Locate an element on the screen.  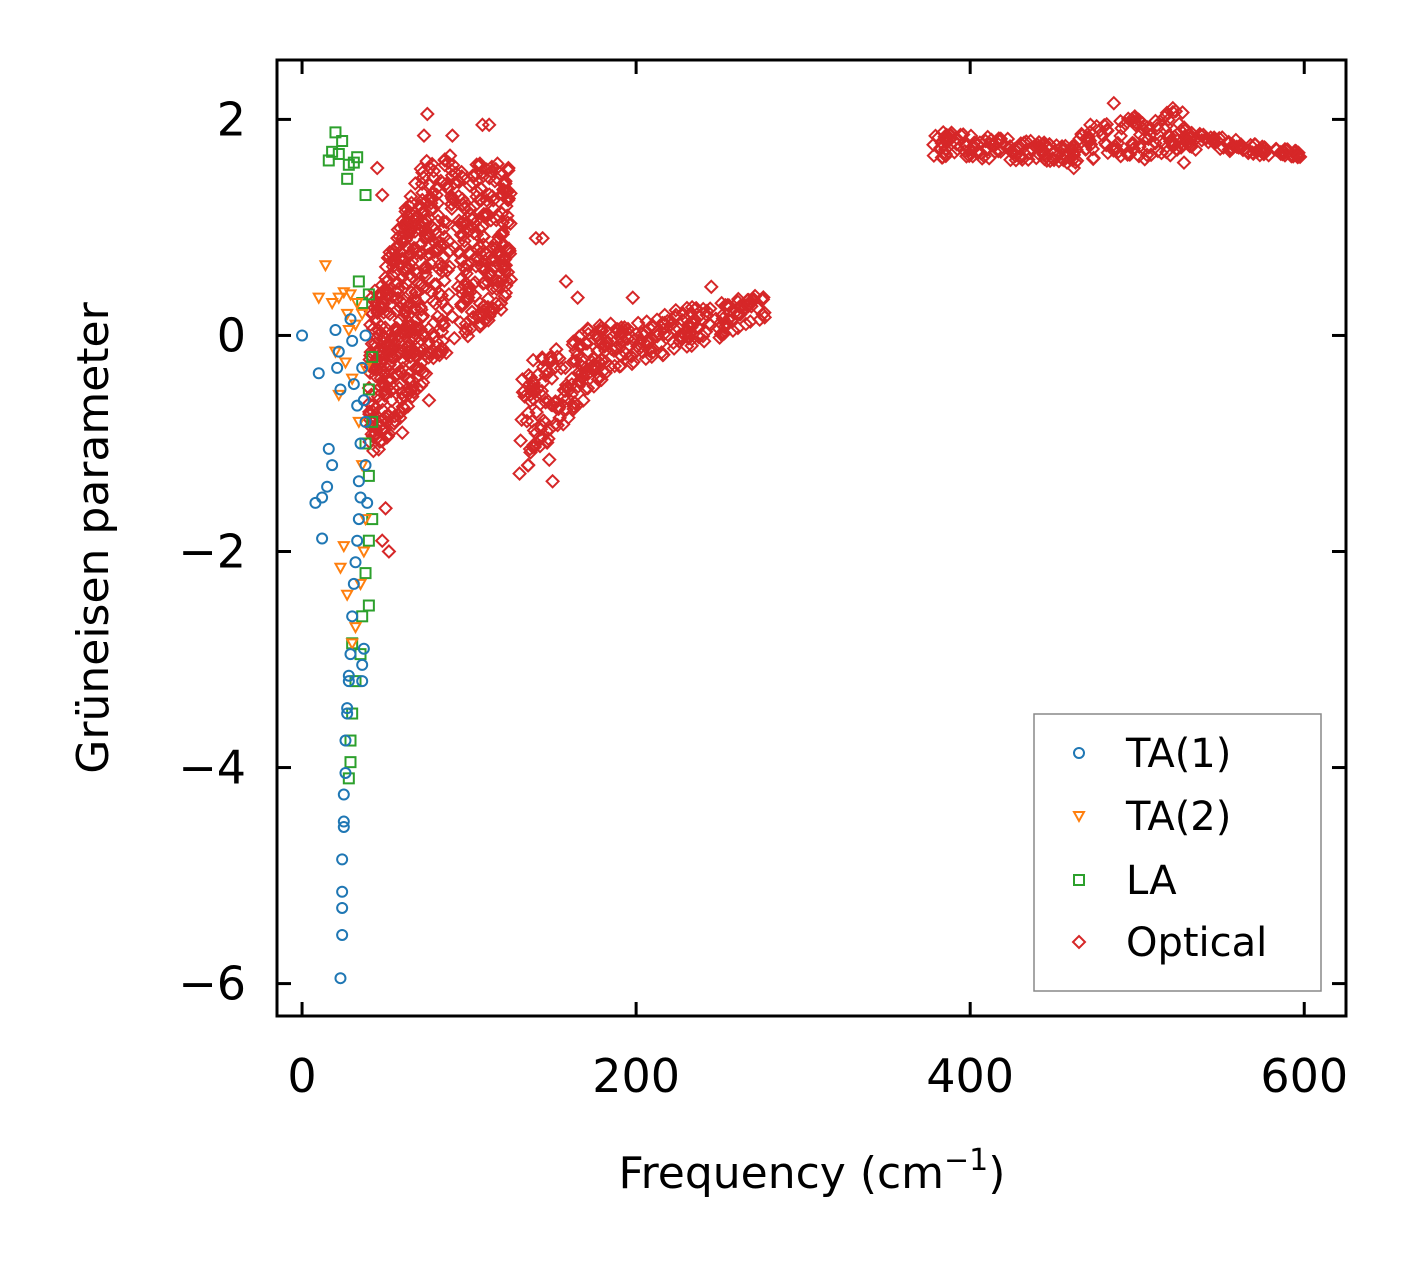
y-axis-title: Grüneisen parameter is located at coordinates (93, 537).